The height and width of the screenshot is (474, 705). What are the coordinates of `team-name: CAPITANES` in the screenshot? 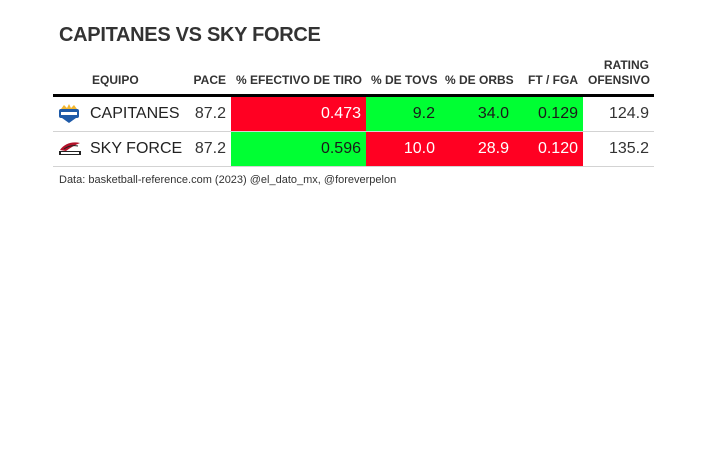 It's located at (137, 113).